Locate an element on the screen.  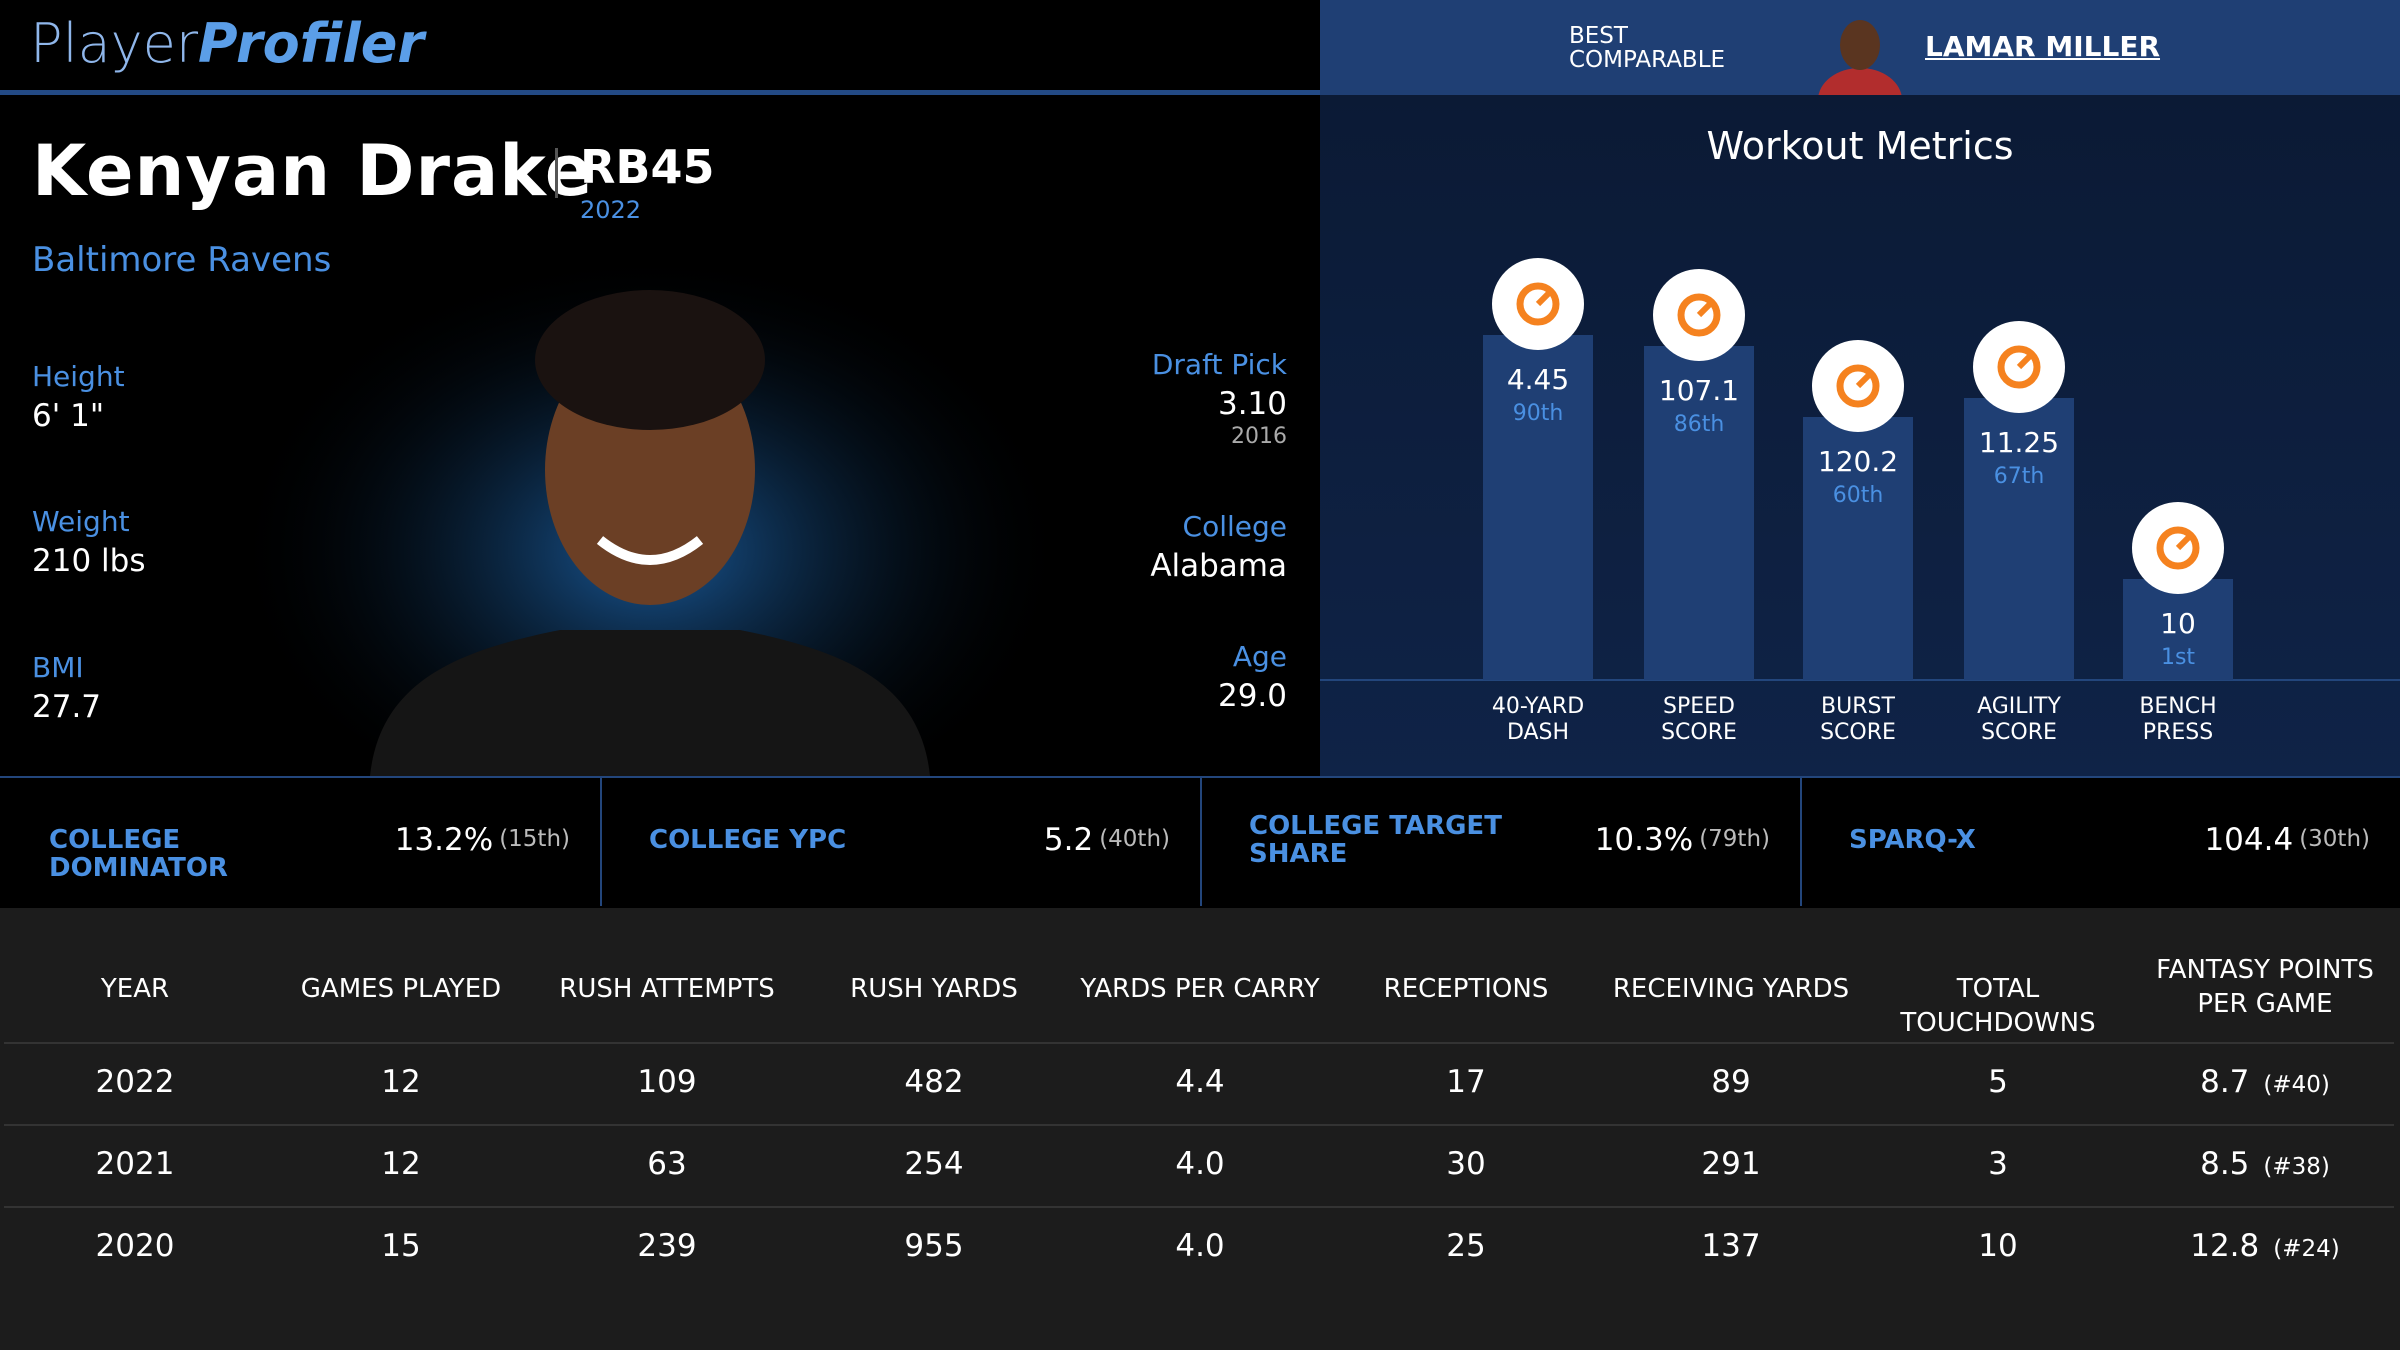
brand-second: Profiler is located at coordinates (311, 43).